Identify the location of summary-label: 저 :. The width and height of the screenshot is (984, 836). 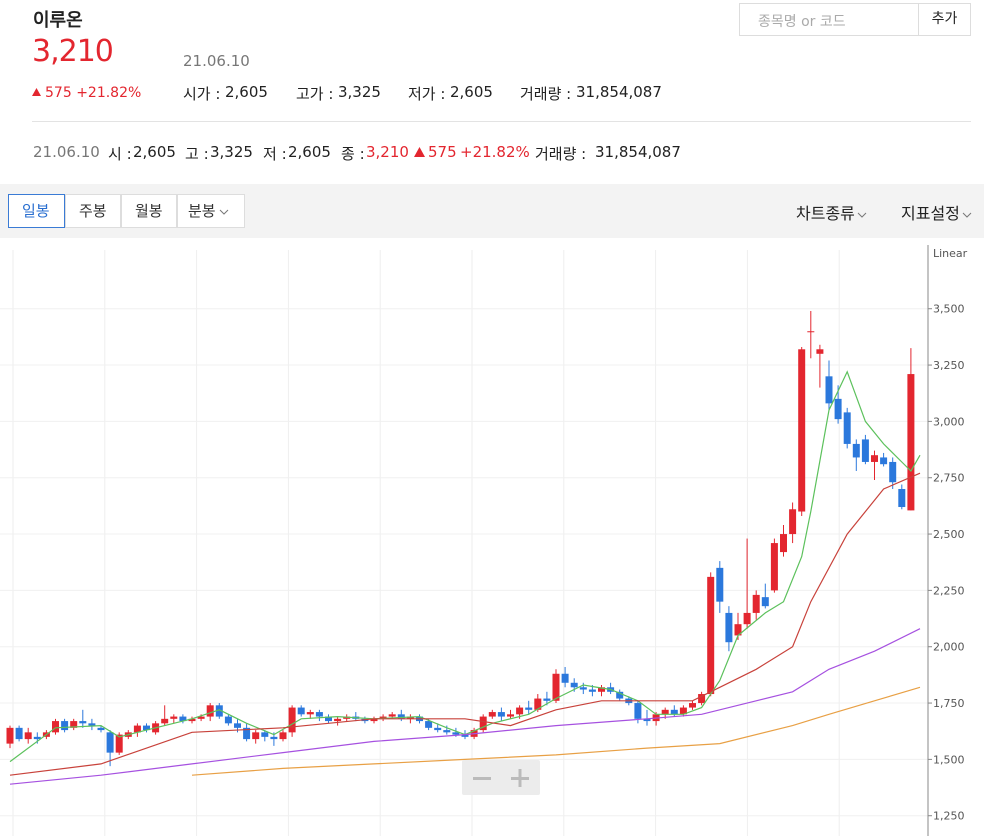
(275, 154).